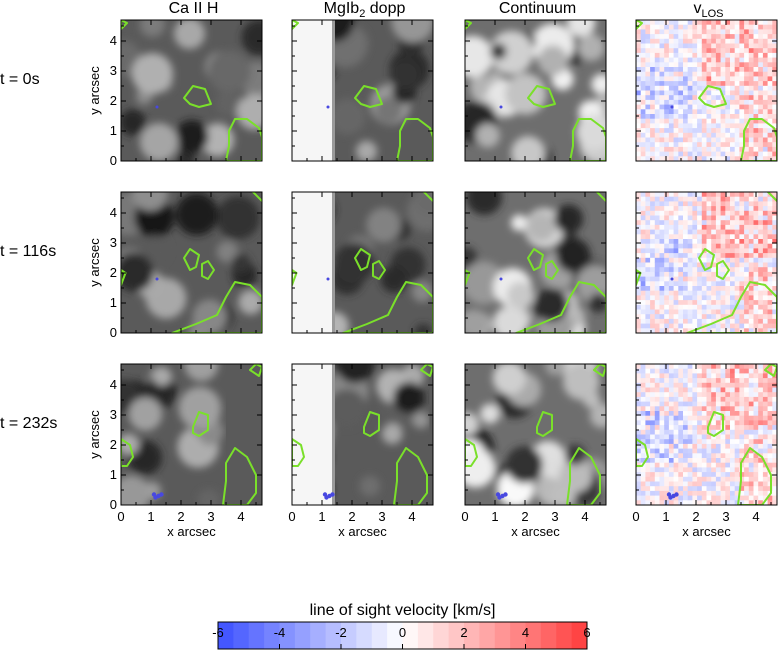 This screenshot has height=654, width=778. I want to click on colorbar-tick-label: 0, so click(402, 632).